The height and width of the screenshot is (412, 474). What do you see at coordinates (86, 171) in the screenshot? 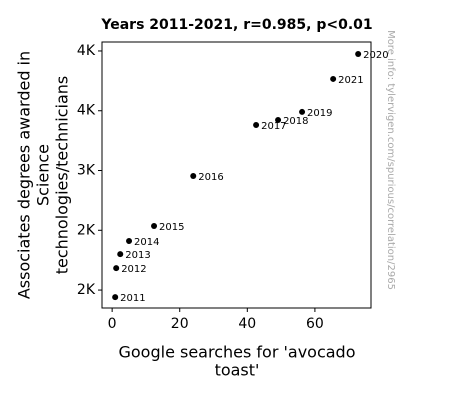
I see `y-tick-label: 3K` at bounding box center [86, 171].